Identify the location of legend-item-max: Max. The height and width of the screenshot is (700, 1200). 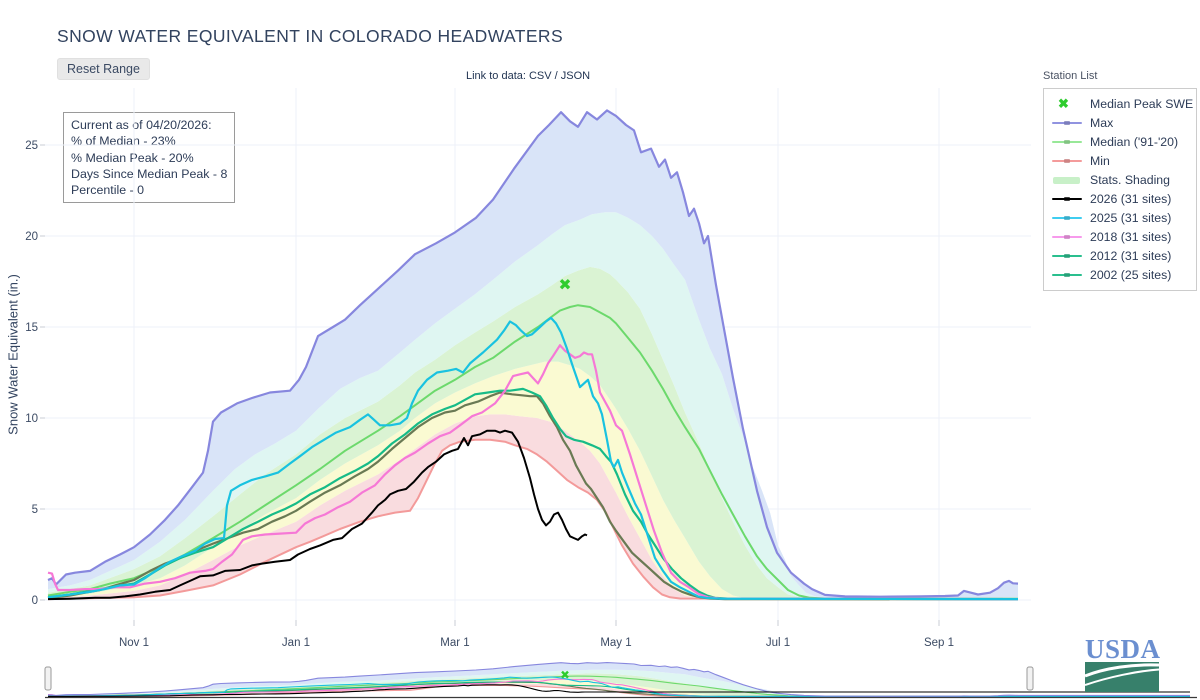
(1120, 122).